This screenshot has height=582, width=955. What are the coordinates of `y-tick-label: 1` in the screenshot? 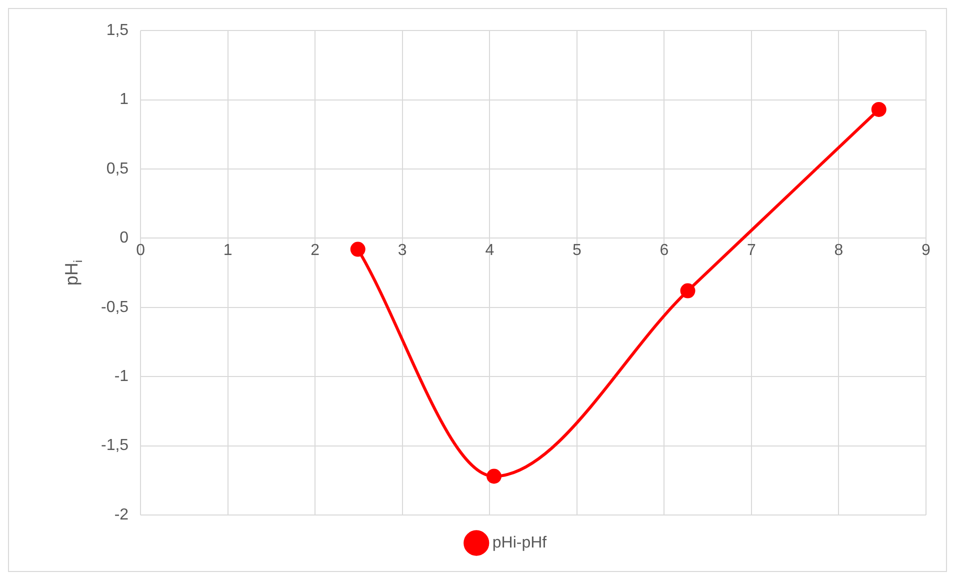 It's located at (124, 99).